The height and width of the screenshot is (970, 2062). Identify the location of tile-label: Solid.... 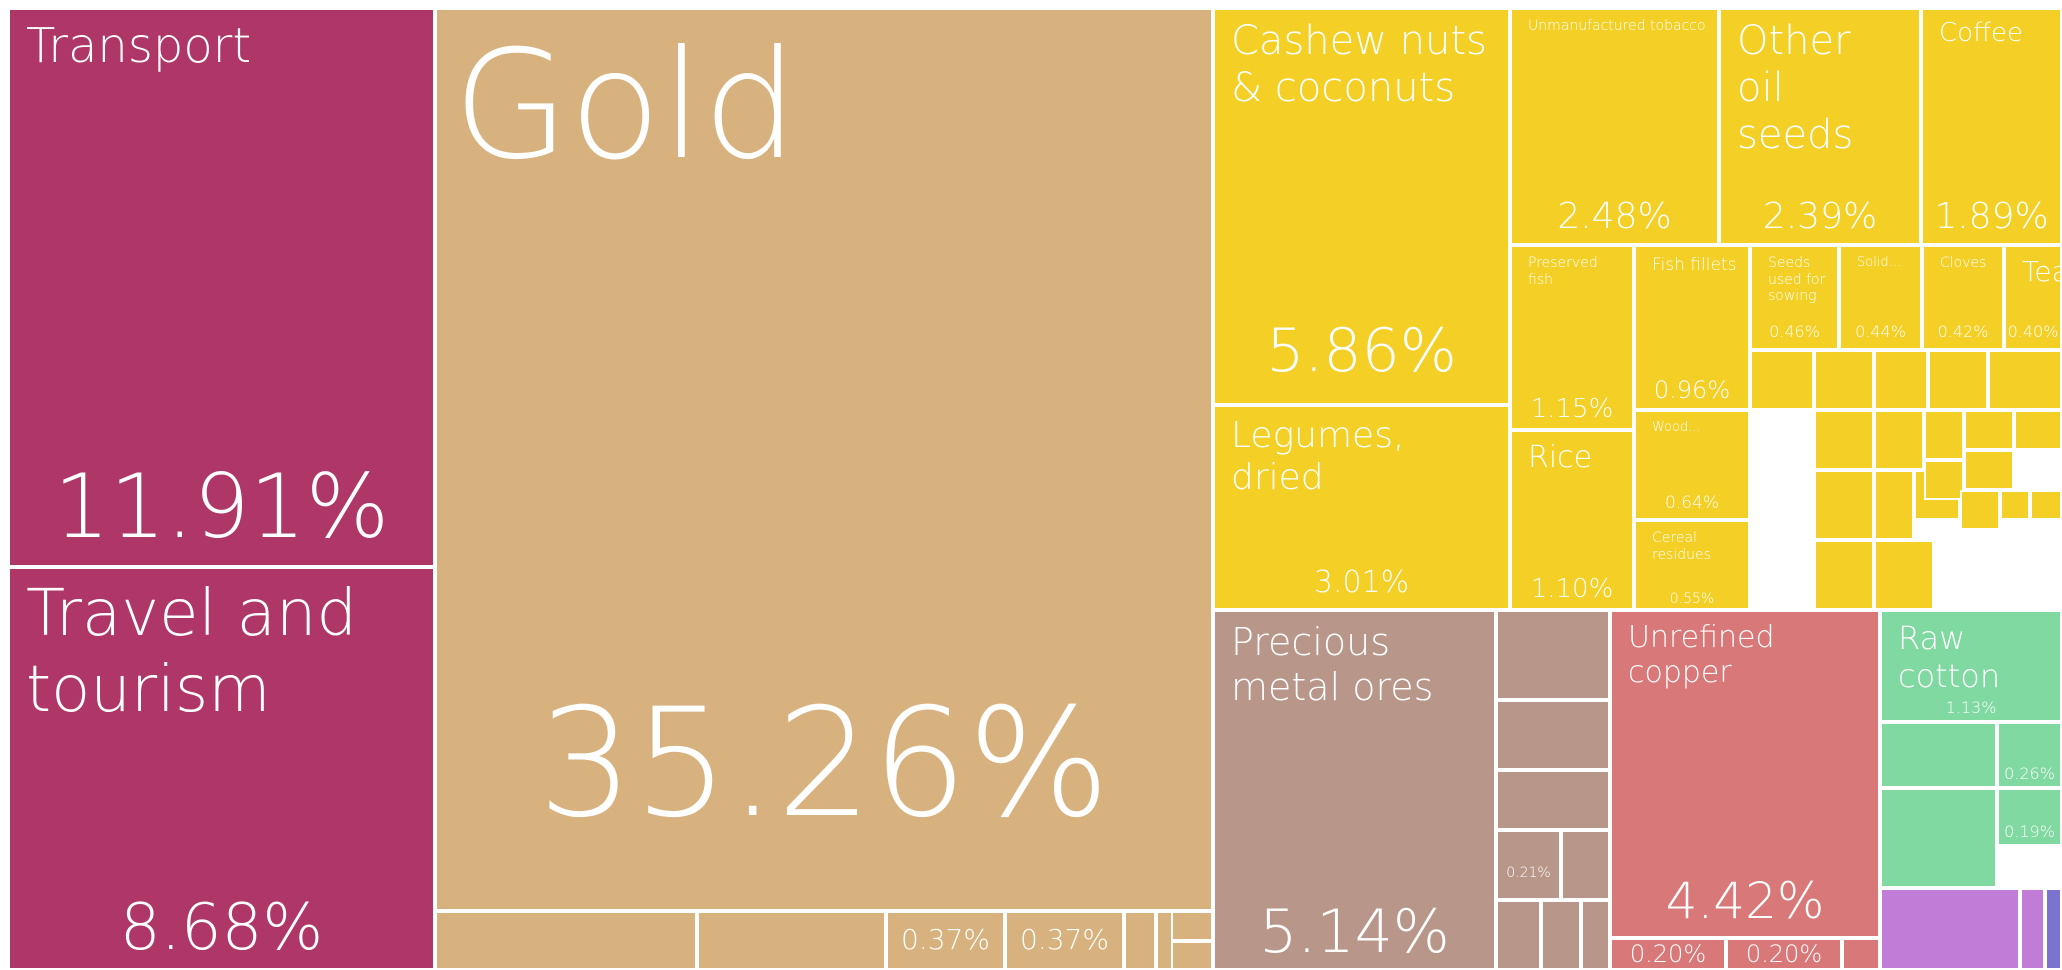
(1879, 262).